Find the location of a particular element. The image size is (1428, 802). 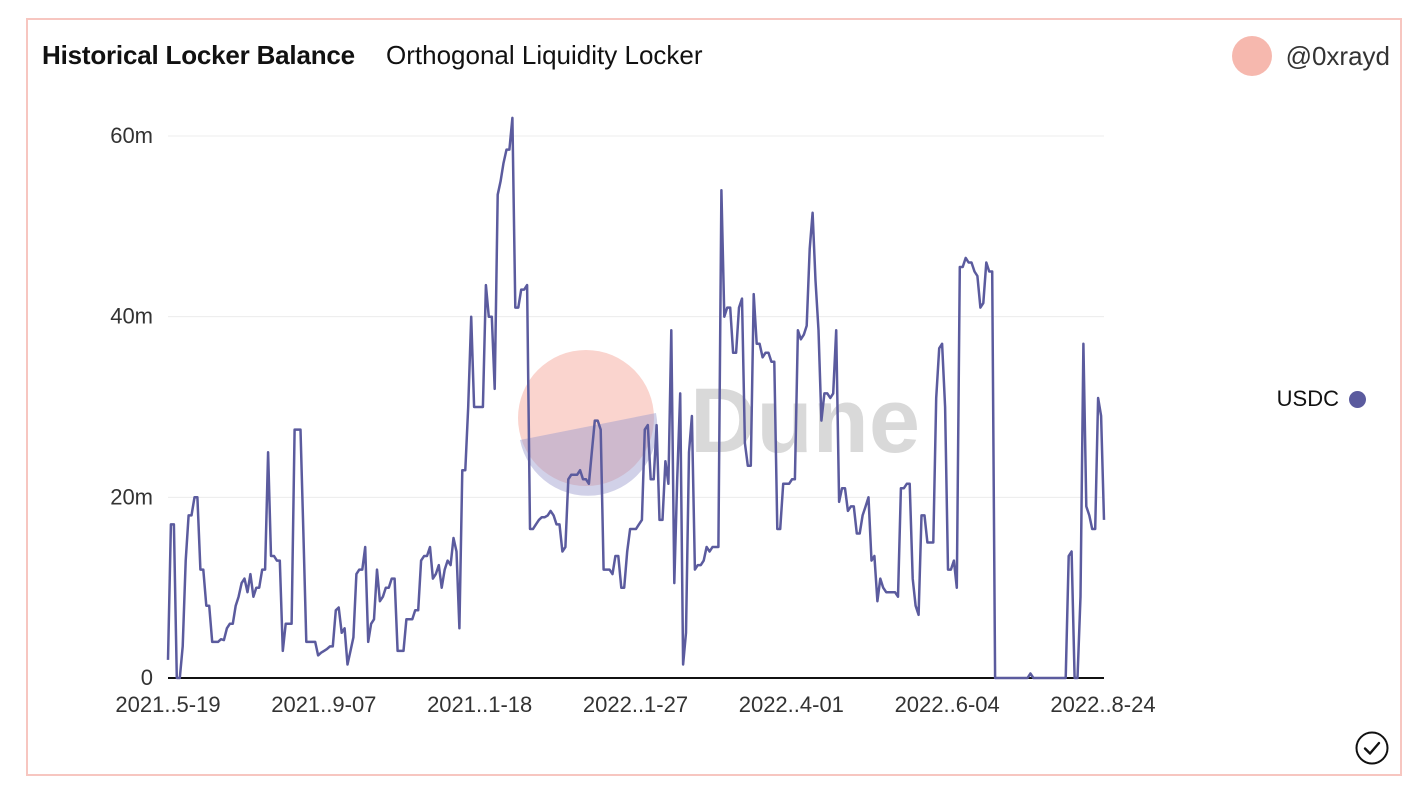

y-tick-label: 40m is located at coordinates (131, 316).